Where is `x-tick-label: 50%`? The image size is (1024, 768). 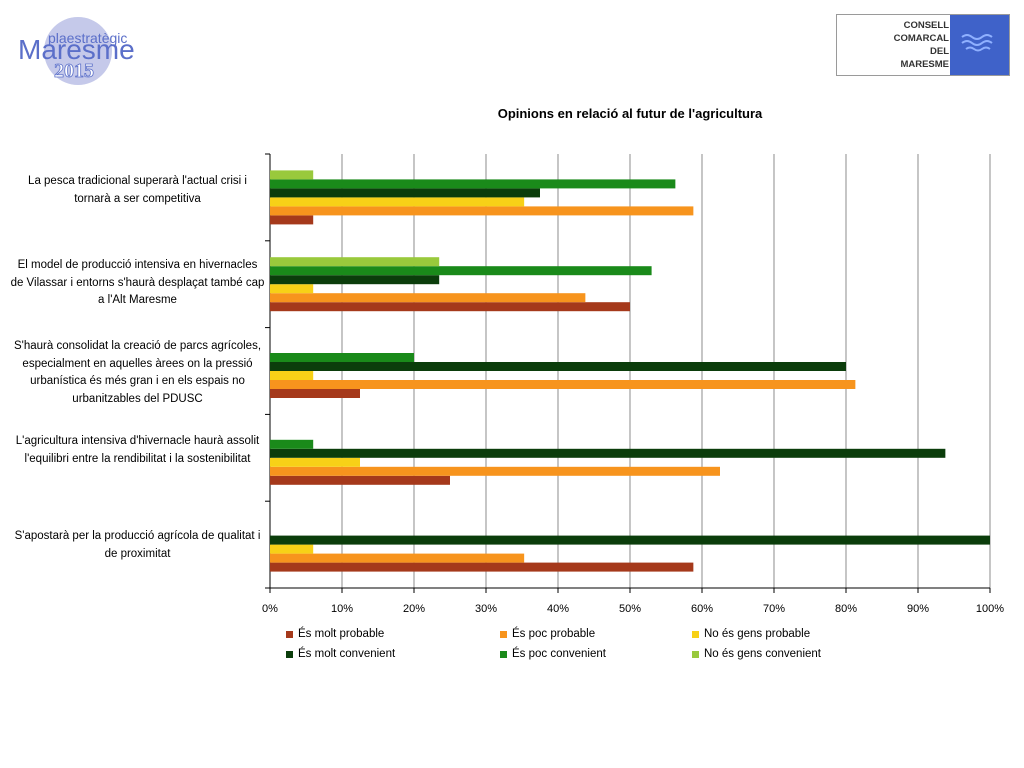
x-tick-label: 50% is located at coordinates (630, 609).